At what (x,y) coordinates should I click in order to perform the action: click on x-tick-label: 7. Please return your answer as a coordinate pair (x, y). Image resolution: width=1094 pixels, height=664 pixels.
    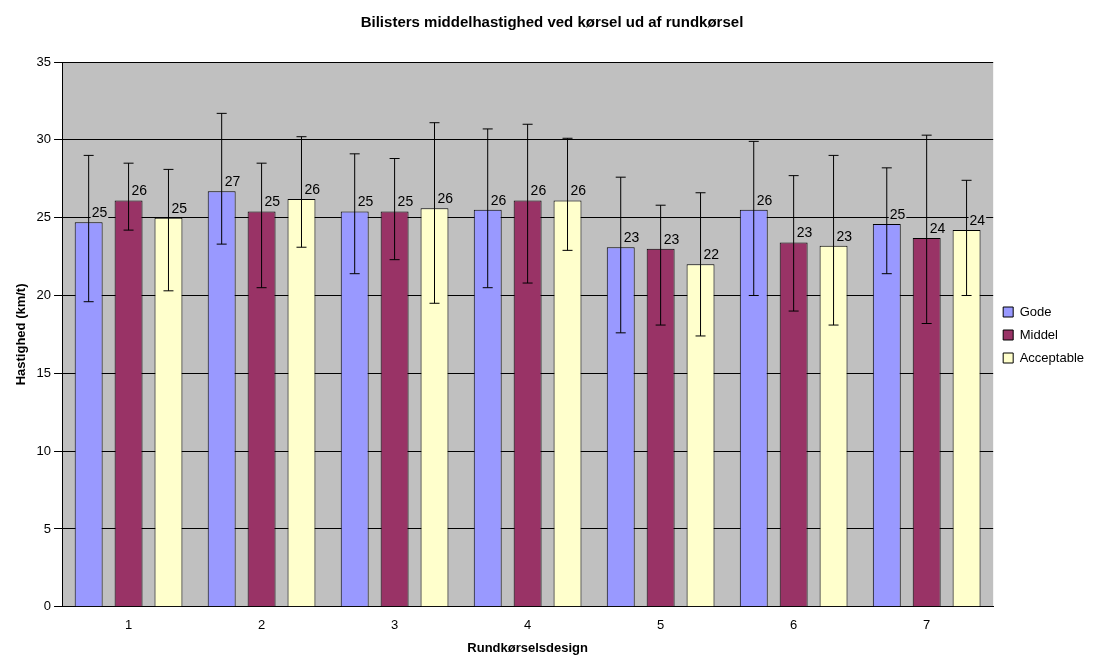
    Looking at the image, I should click on (927, 625).